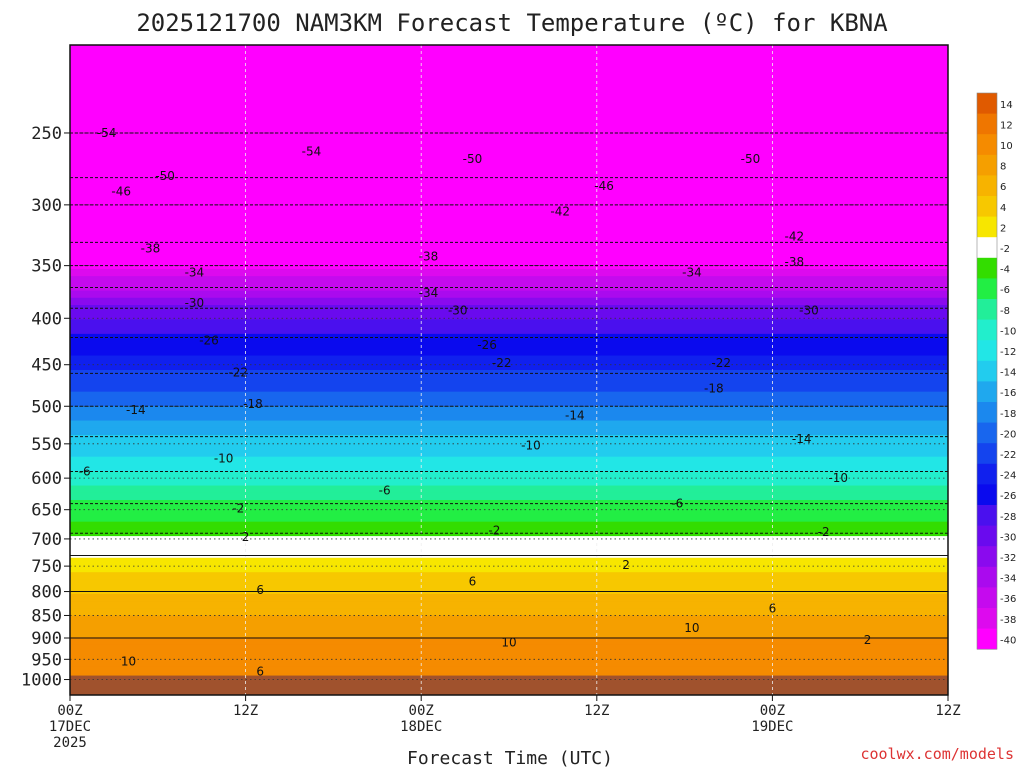 This screenshot has height=768, width=1024. What do you see at coordinates (46, 639) in the screenshot?
I see `y-tick-label: 900` at bounding box center [46, 639].